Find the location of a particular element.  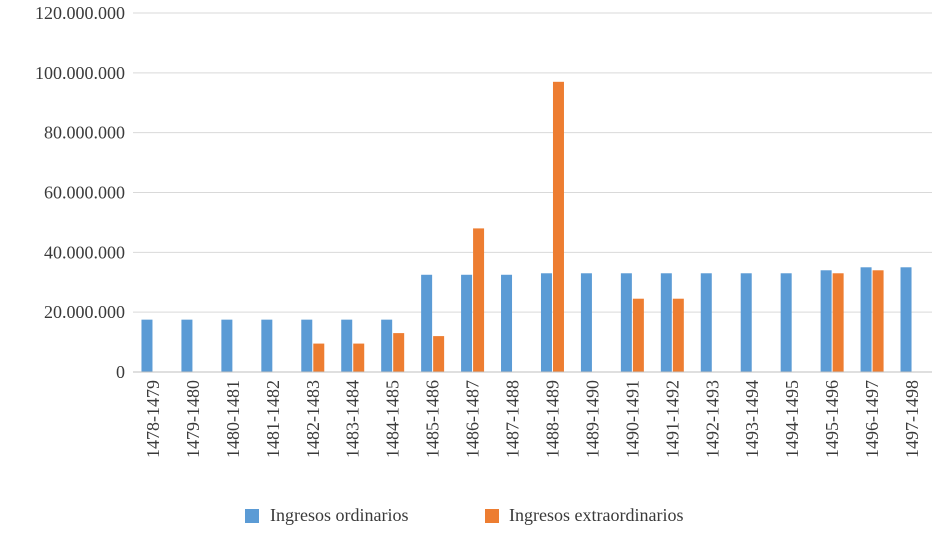

x-tick-label: 1496-1497 is located at coordinates (872, 419).